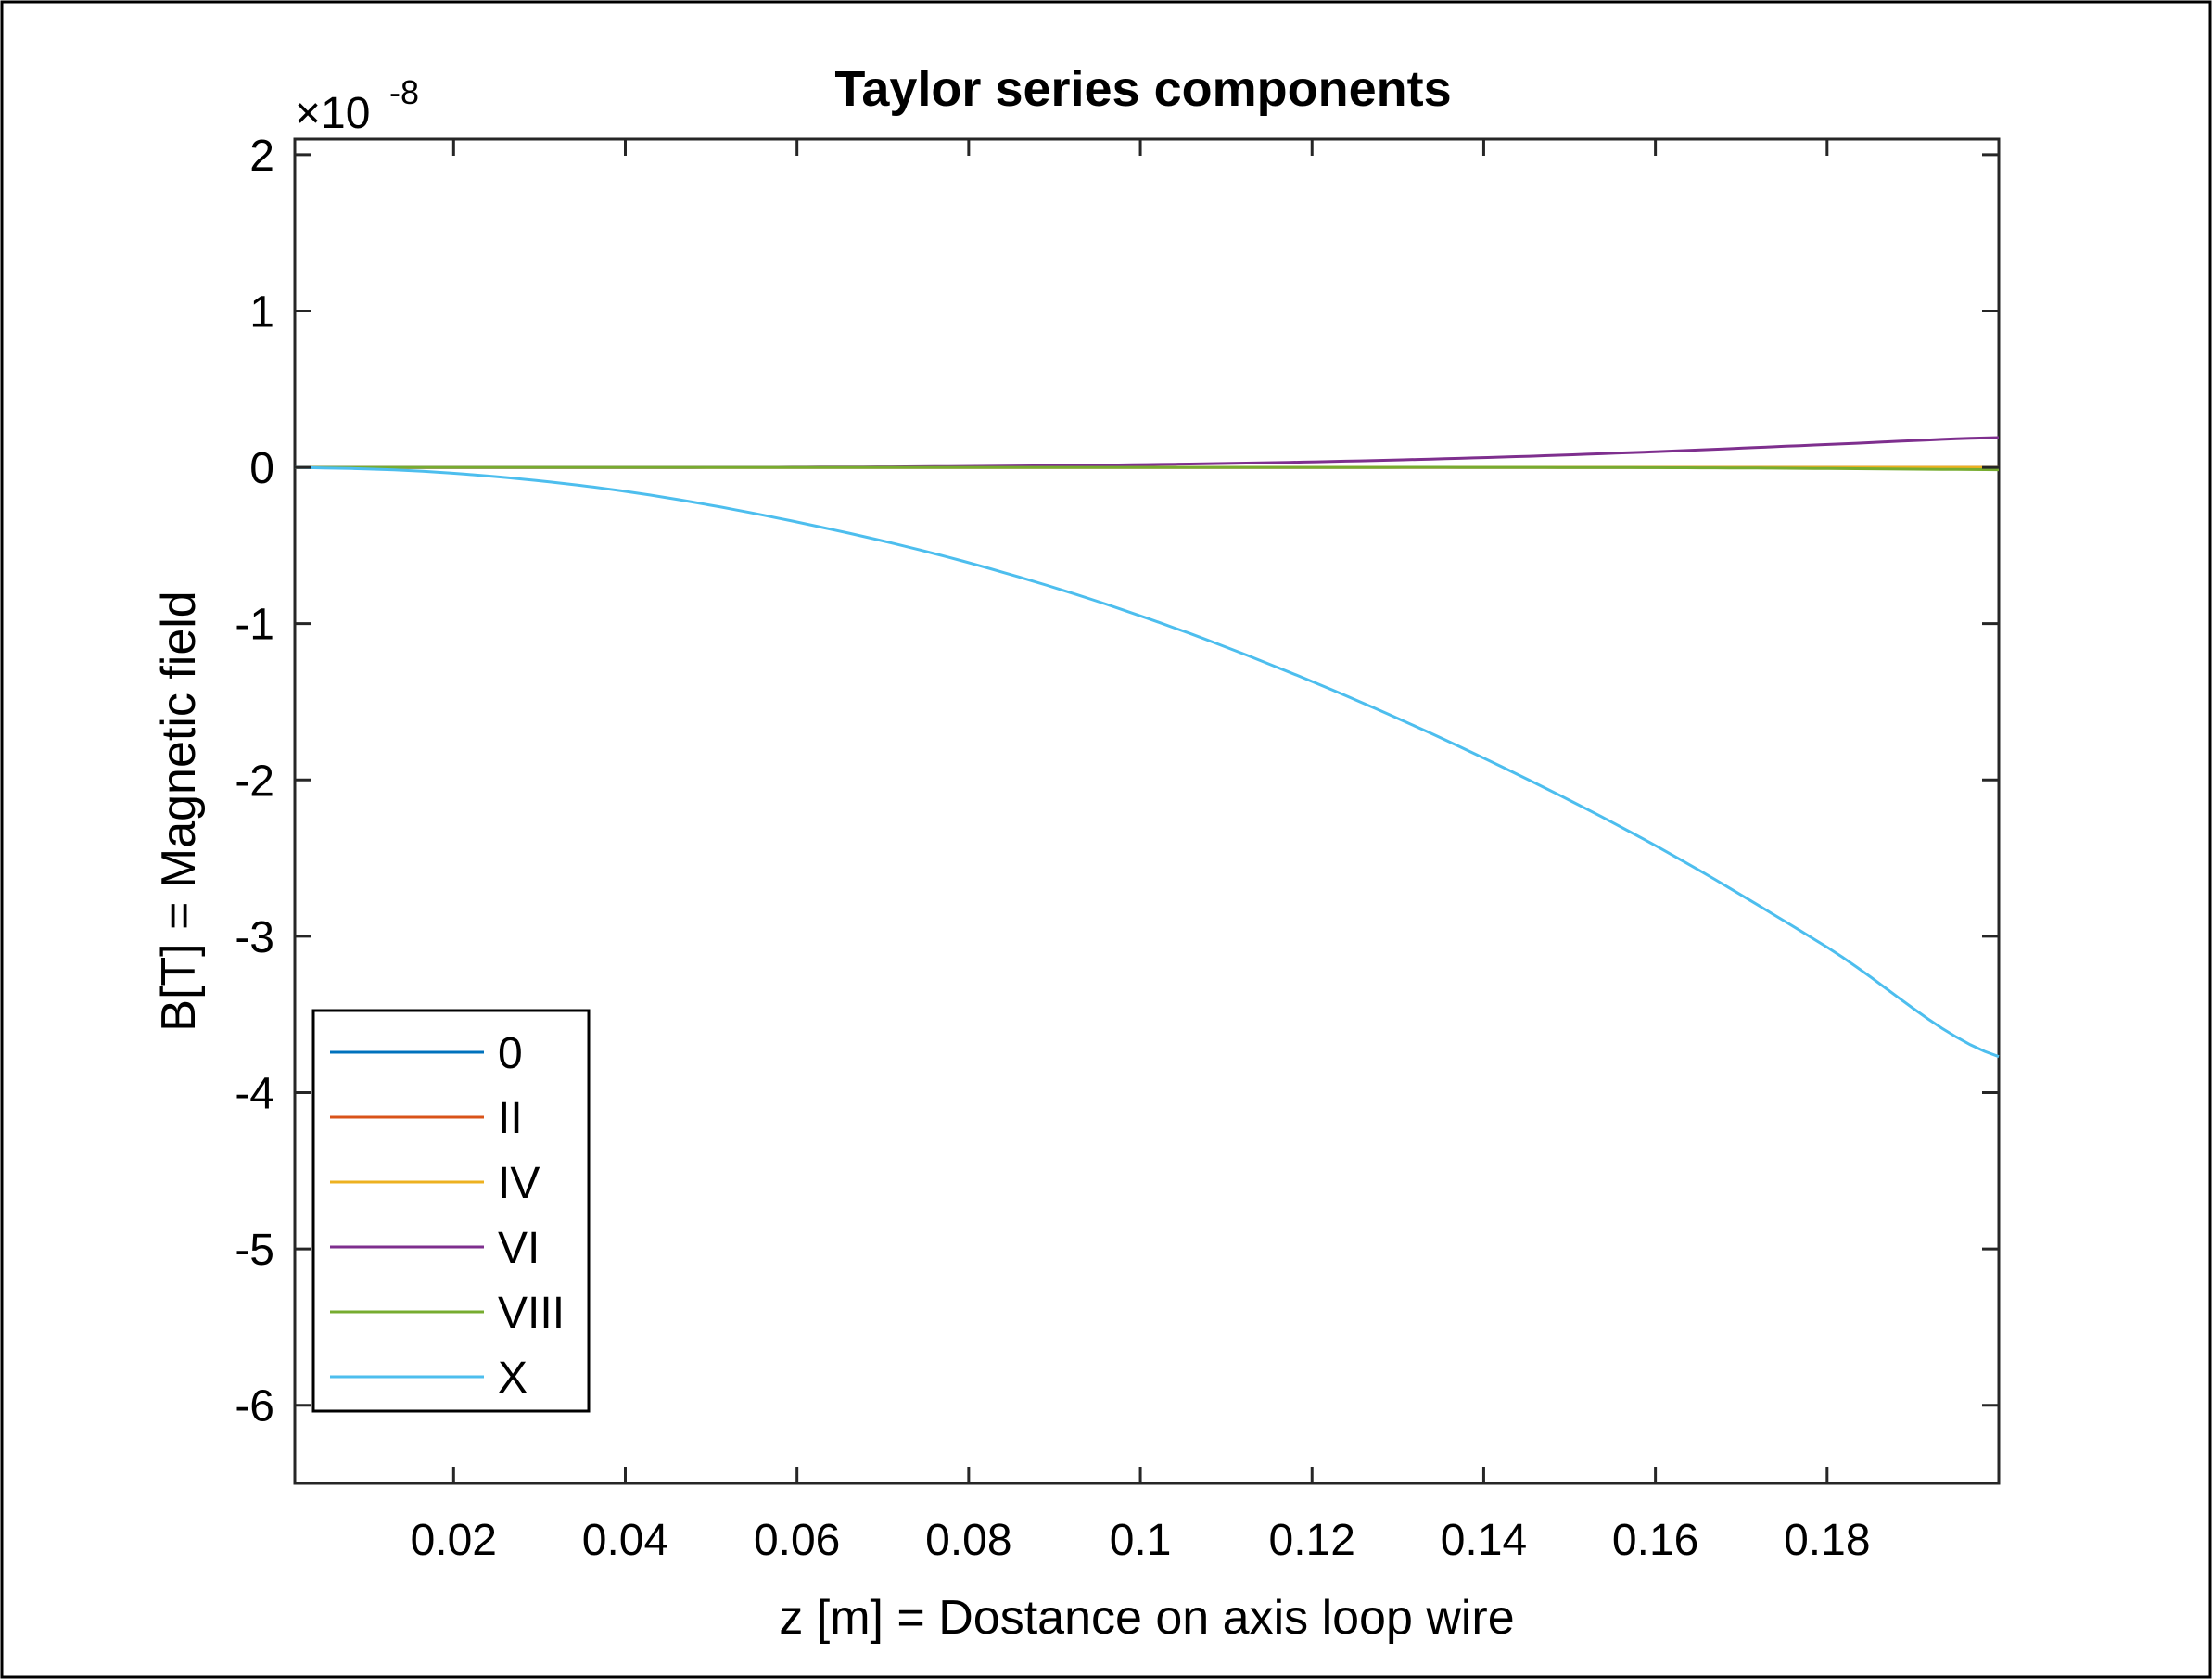  I want to click on y-tick-label: -3, so click(254, 937).